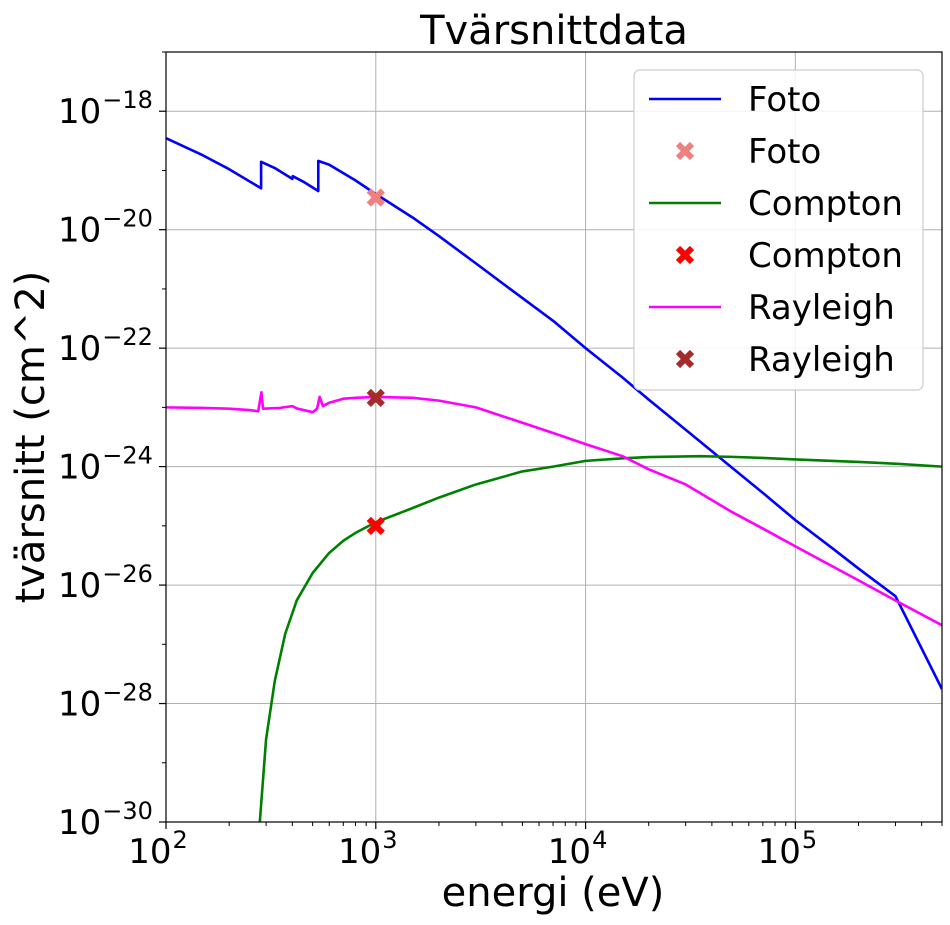  What do you see at coordinates (553, 31) in the screenshot?
I see `chart-title: Tvärsnittdata` at bounding box center [553, 31].